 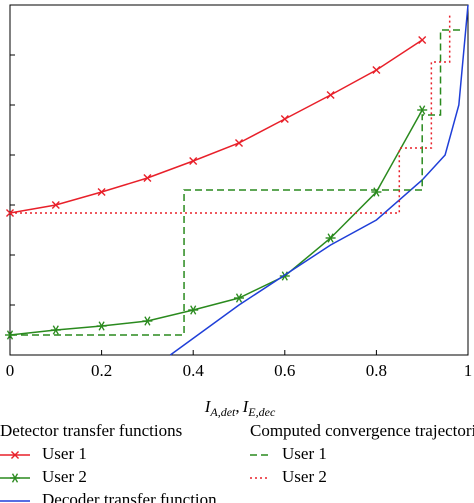 I want to click on x-label-part: ,, so click(x=237, y=406).